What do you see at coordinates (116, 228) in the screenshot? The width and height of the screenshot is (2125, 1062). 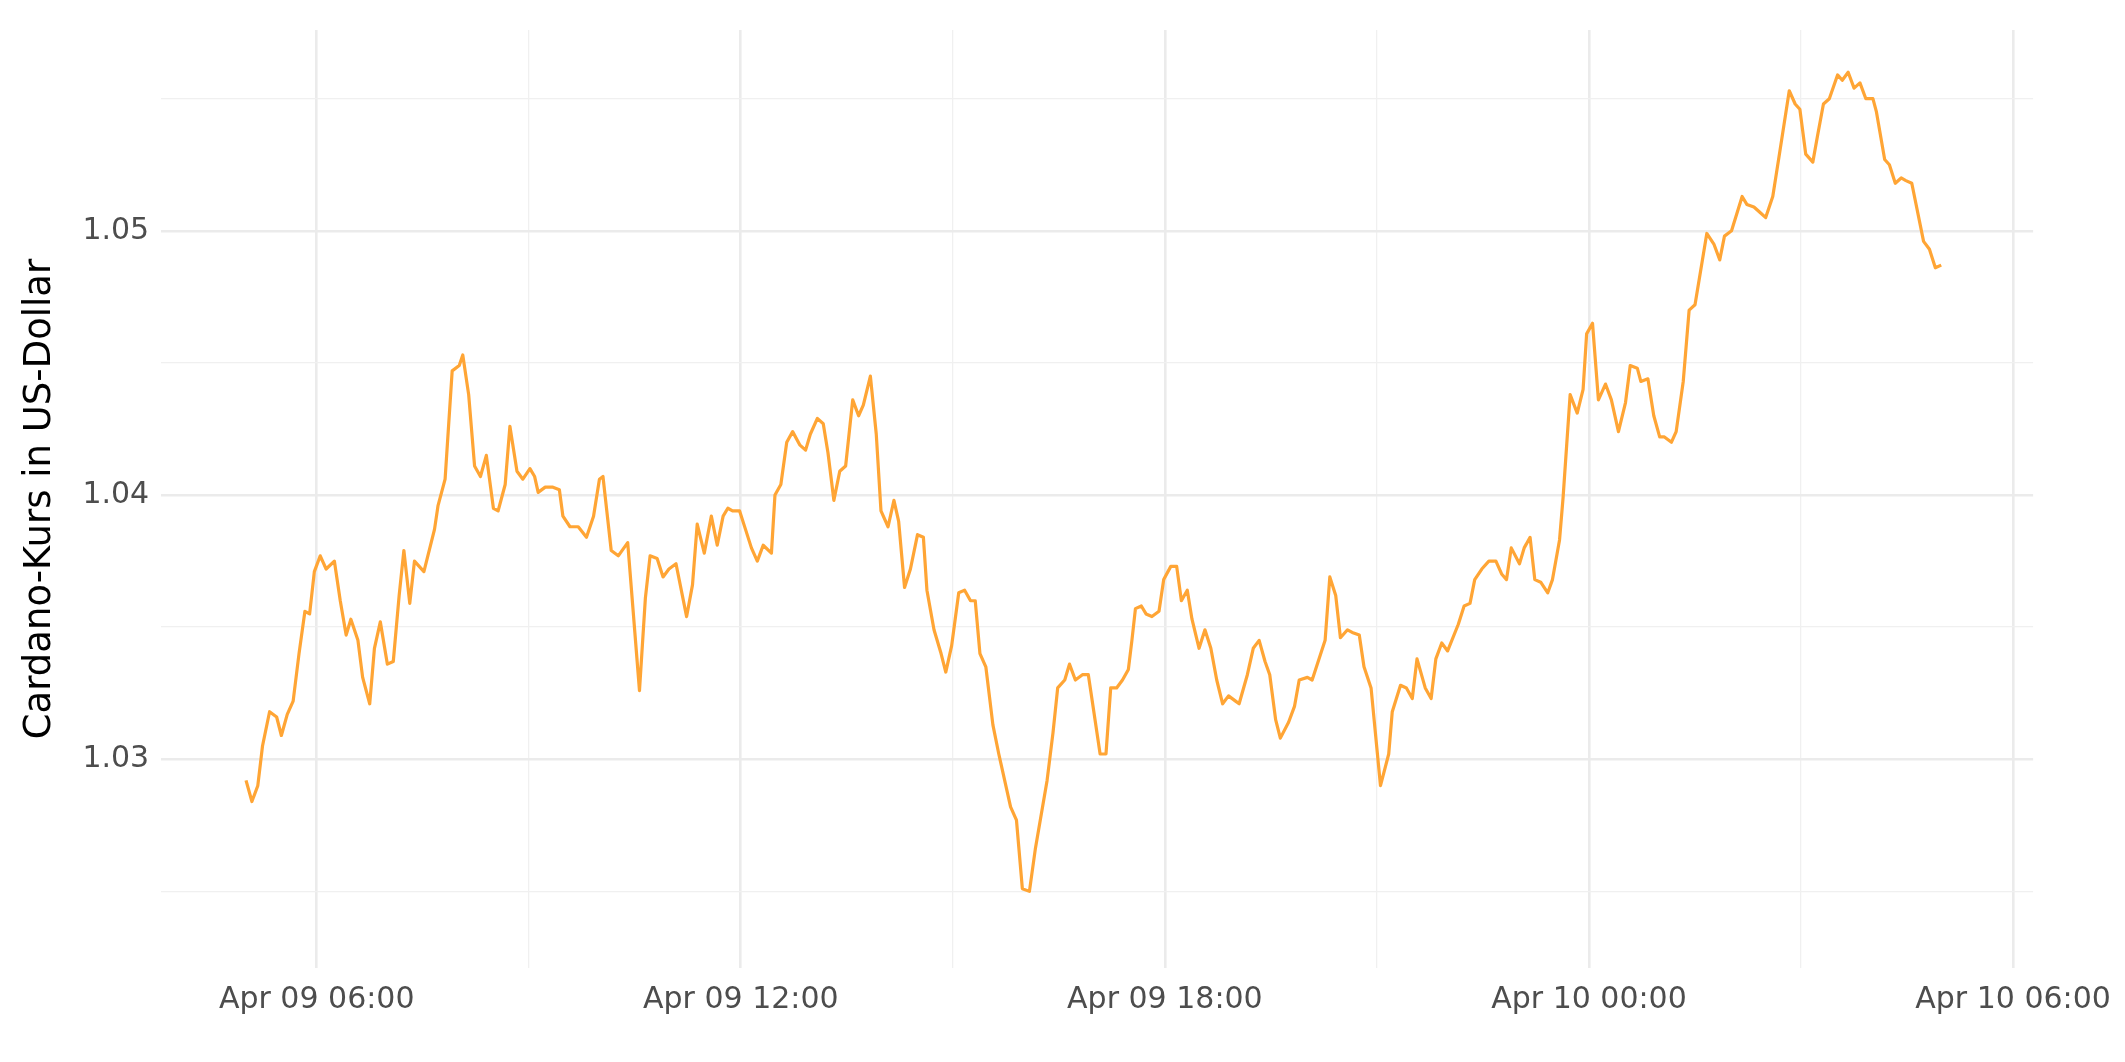 I see `y-tick-label: 1.05` at bounding box center [116, 228].